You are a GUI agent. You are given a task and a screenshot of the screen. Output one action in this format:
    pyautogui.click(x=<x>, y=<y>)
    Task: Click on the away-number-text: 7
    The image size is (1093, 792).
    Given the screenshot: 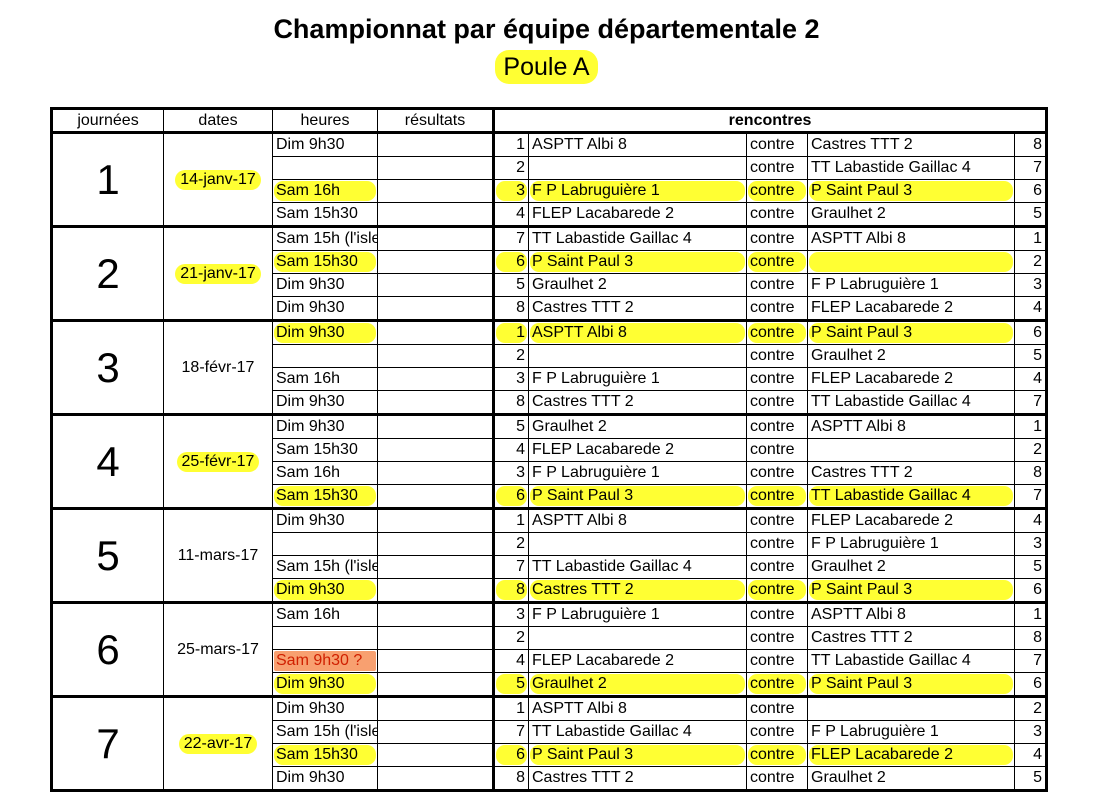 What is the action you would take?
    pyautogui.click(x=1038, y=660)
    